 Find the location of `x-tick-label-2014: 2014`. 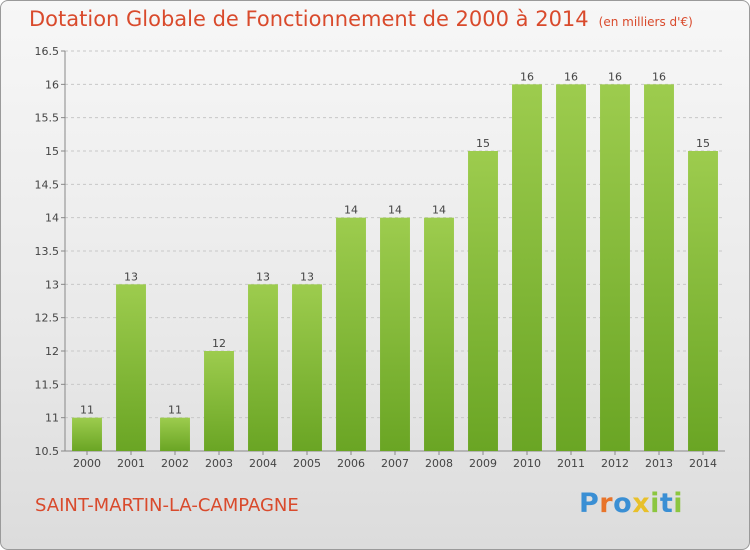

x-tick-label-2014: 2014 is located at coordinates (703, 463).